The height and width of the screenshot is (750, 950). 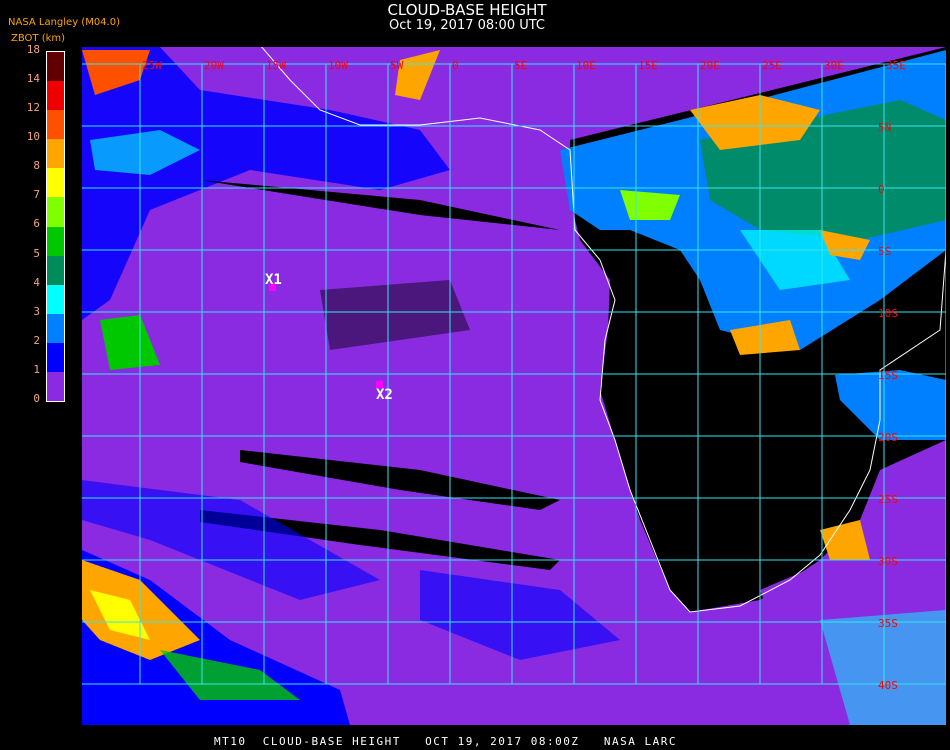 I want to click on color-scale-tick-label: 10, so click(x=33, y=137).